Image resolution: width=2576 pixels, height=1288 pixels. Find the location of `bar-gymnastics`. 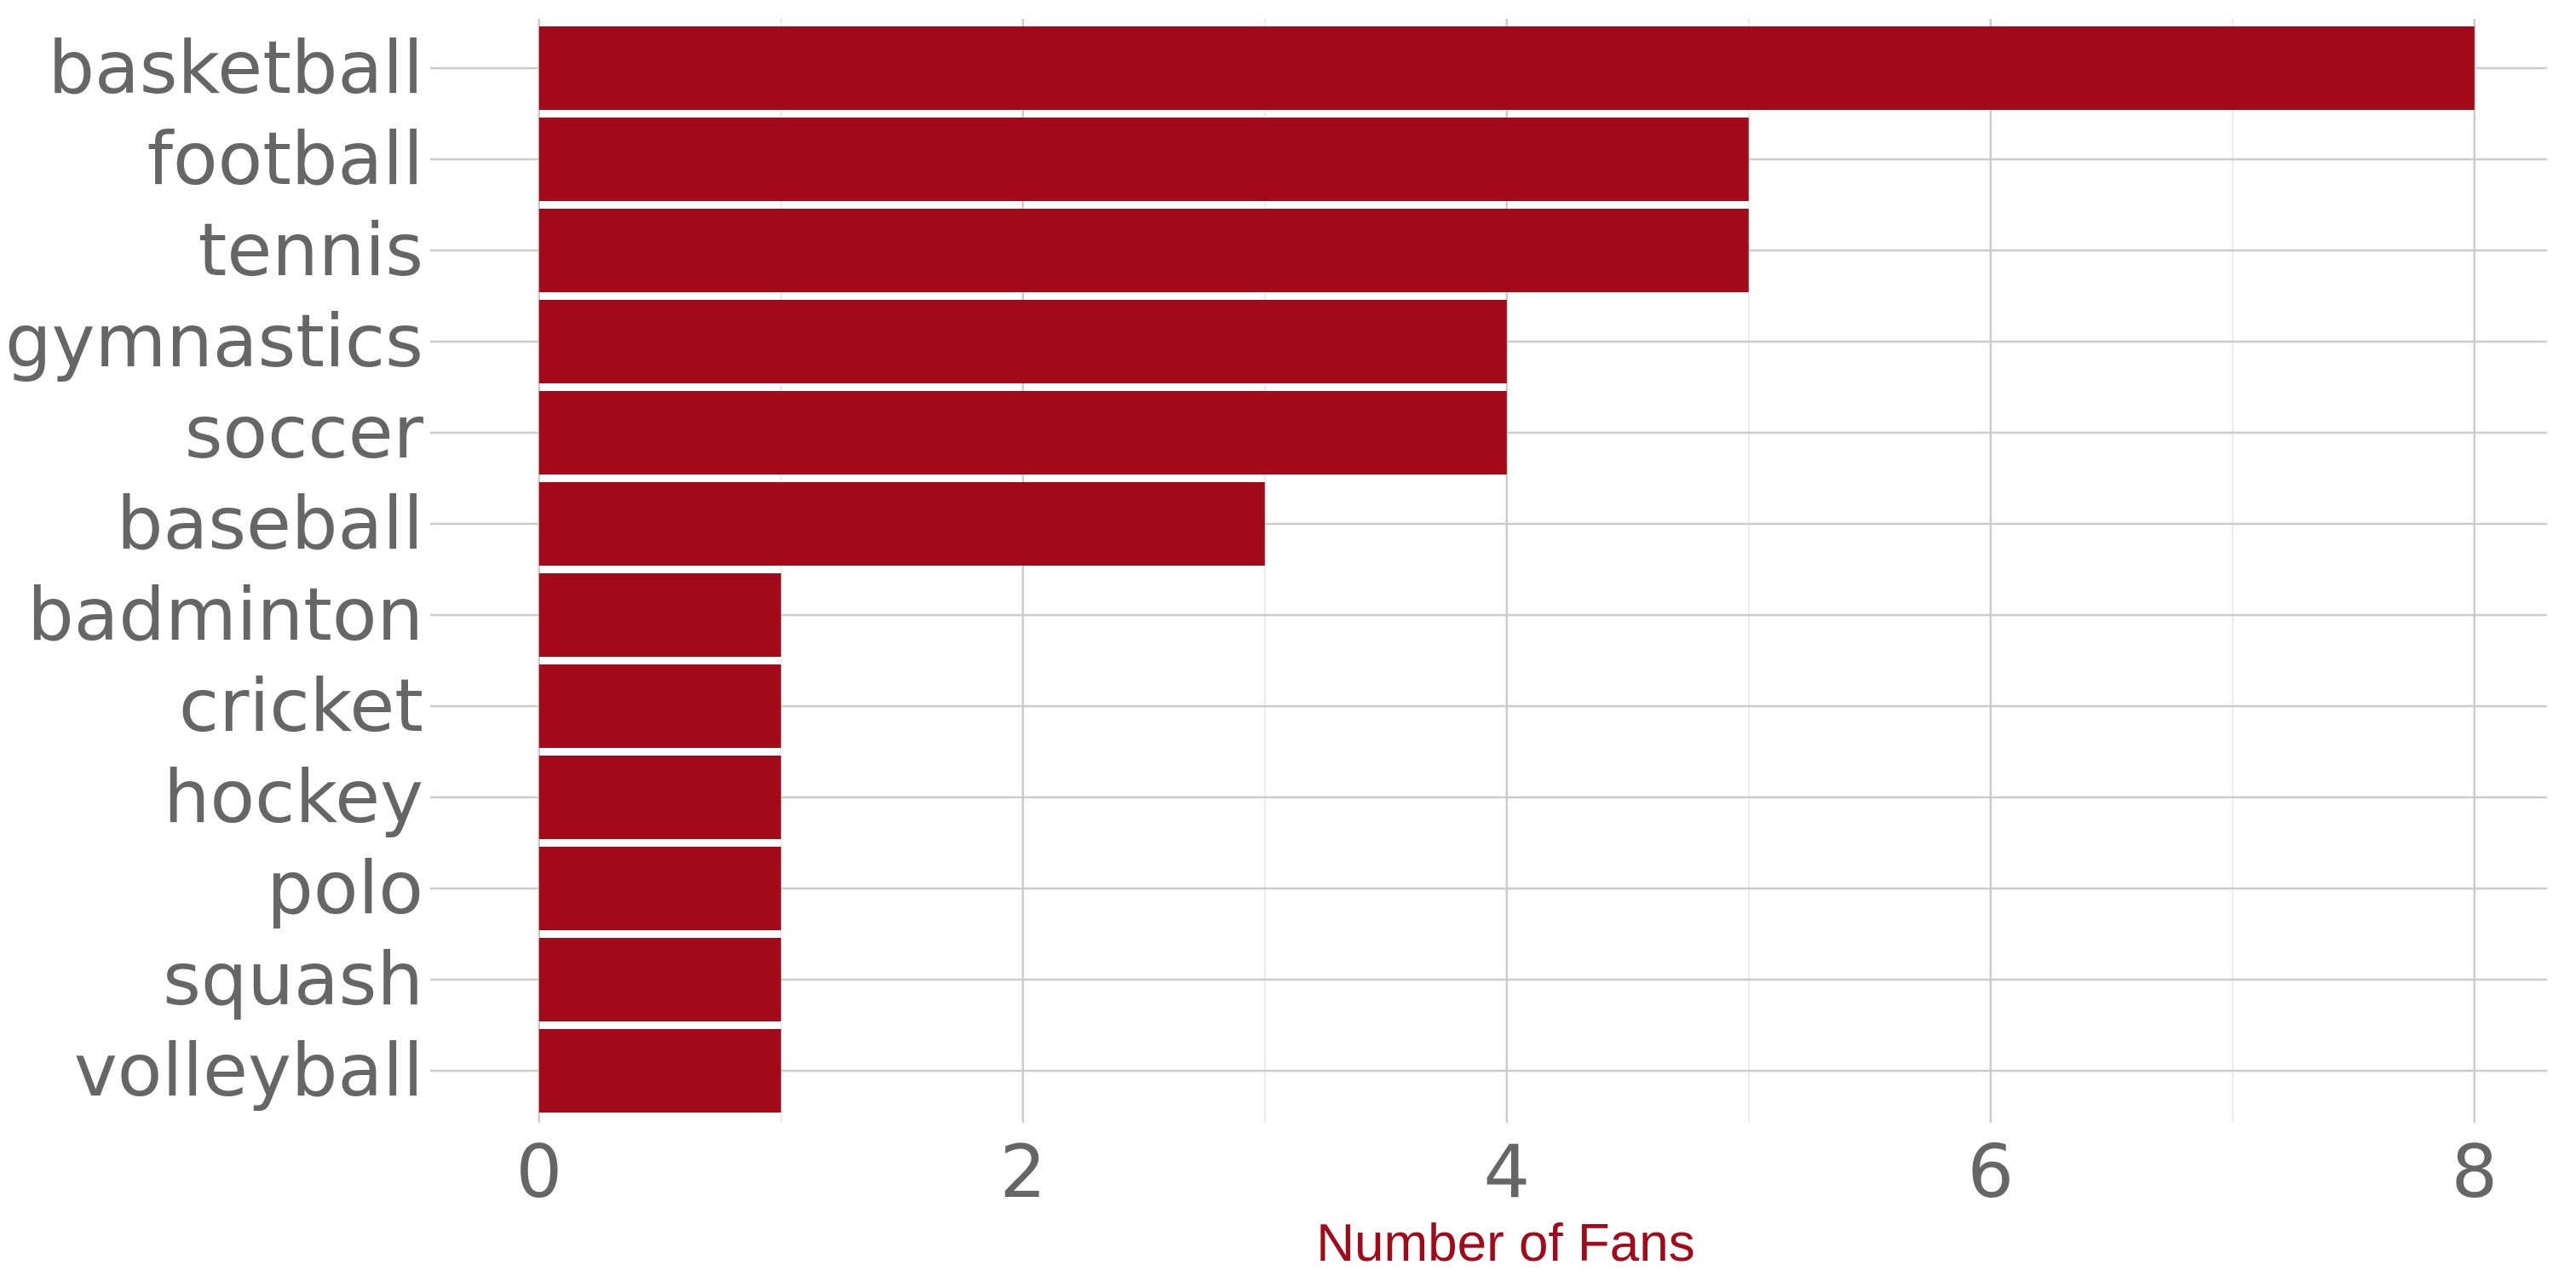

bar-gymnastics is located at coordinates (1022, 342).